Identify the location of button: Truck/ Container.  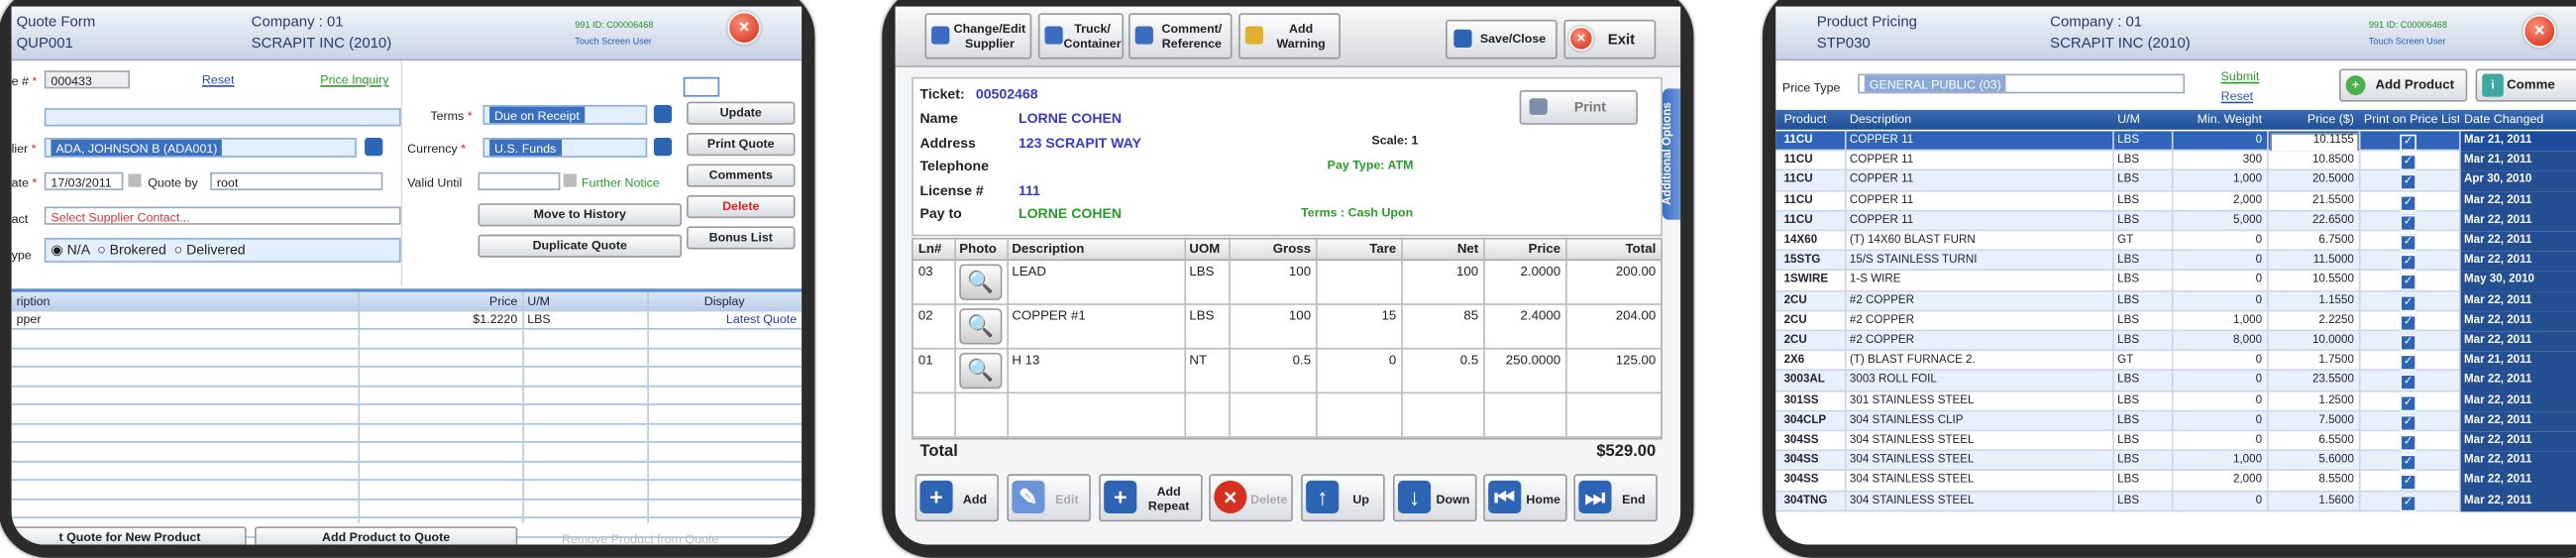
(1081, 36).